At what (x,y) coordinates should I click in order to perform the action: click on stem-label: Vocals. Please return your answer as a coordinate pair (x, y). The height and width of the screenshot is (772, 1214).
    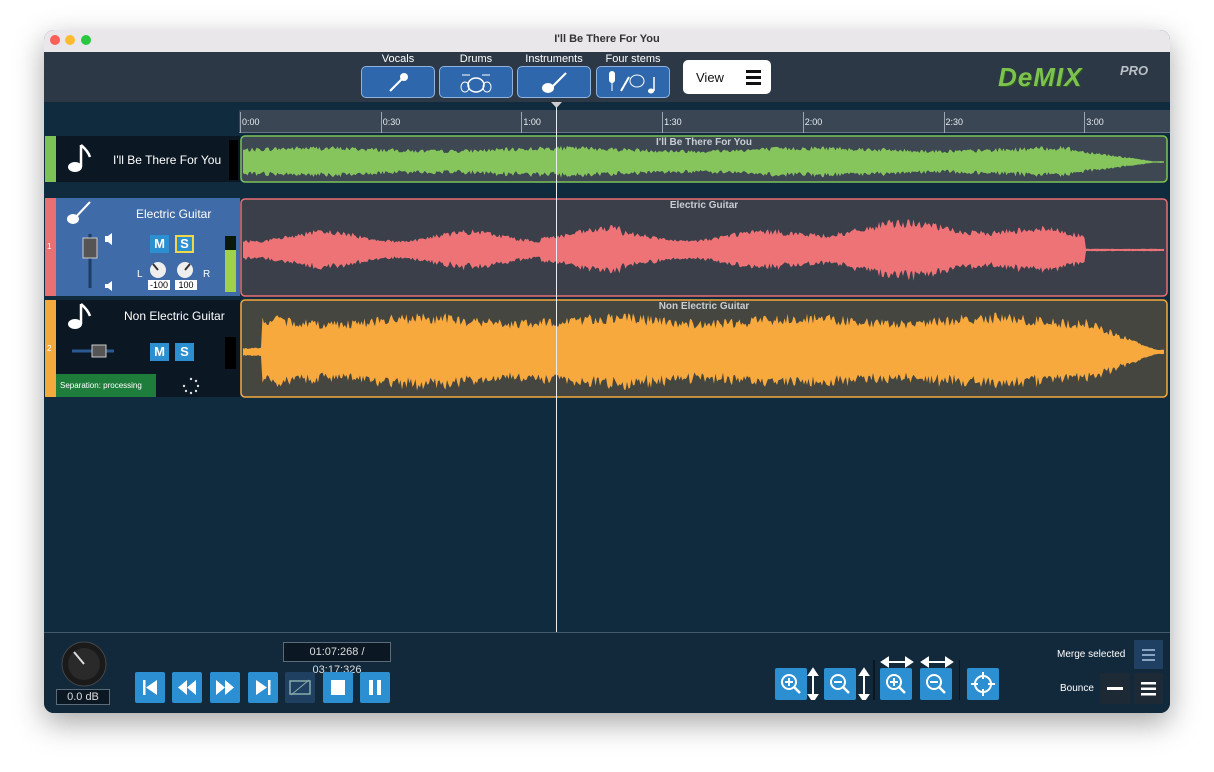
    Looking at the image, I should click on (398, 59).